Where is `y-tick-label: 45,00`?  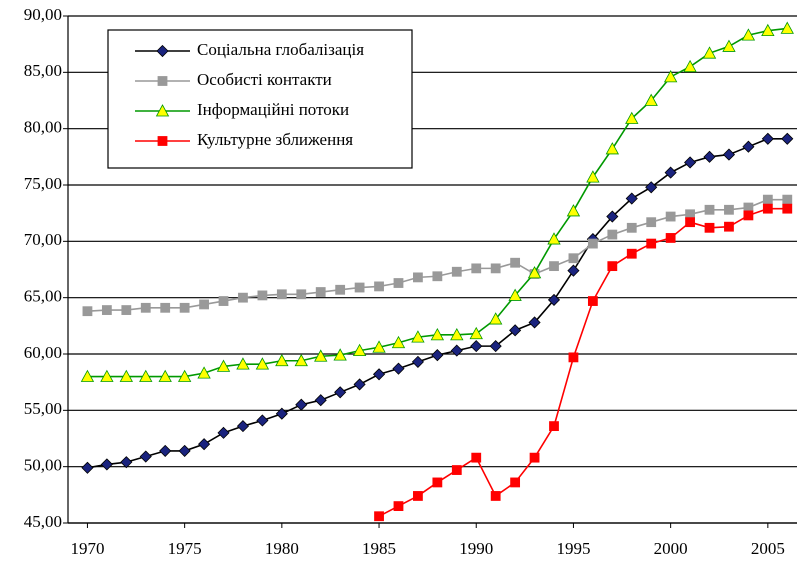
y-tick-label: 45,00 is located at coordinates (43, 521).